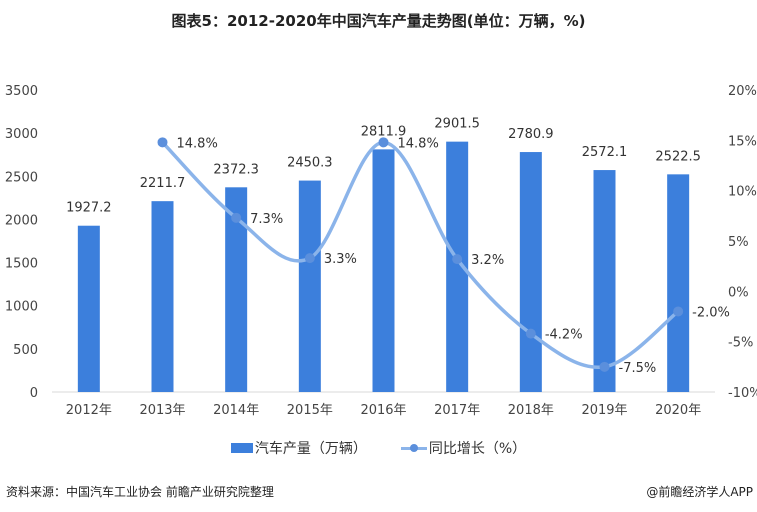 The width and height of the screenshot is (757, 512). What do you see at coordinates (742, 141) in the screenshot?
I see `right-tick-label: 15%` at bounding box center [742, 141].